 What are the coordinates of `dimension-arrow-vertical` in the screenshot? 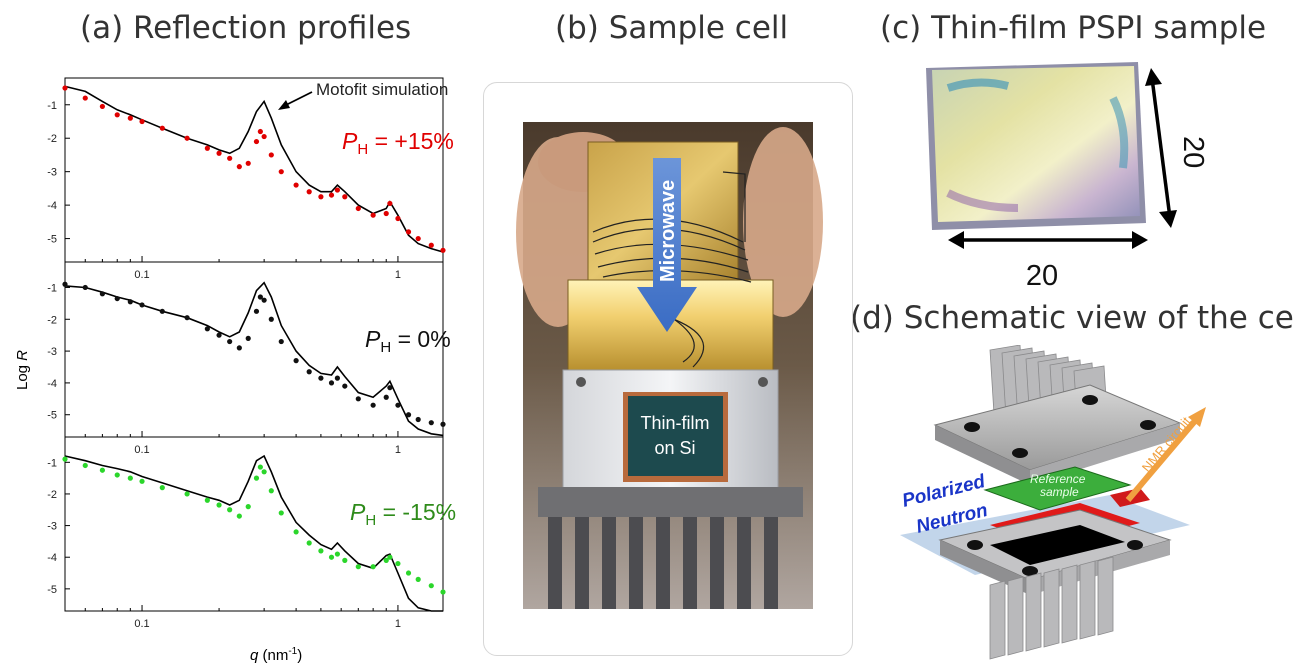 It's located at (1161, 148).